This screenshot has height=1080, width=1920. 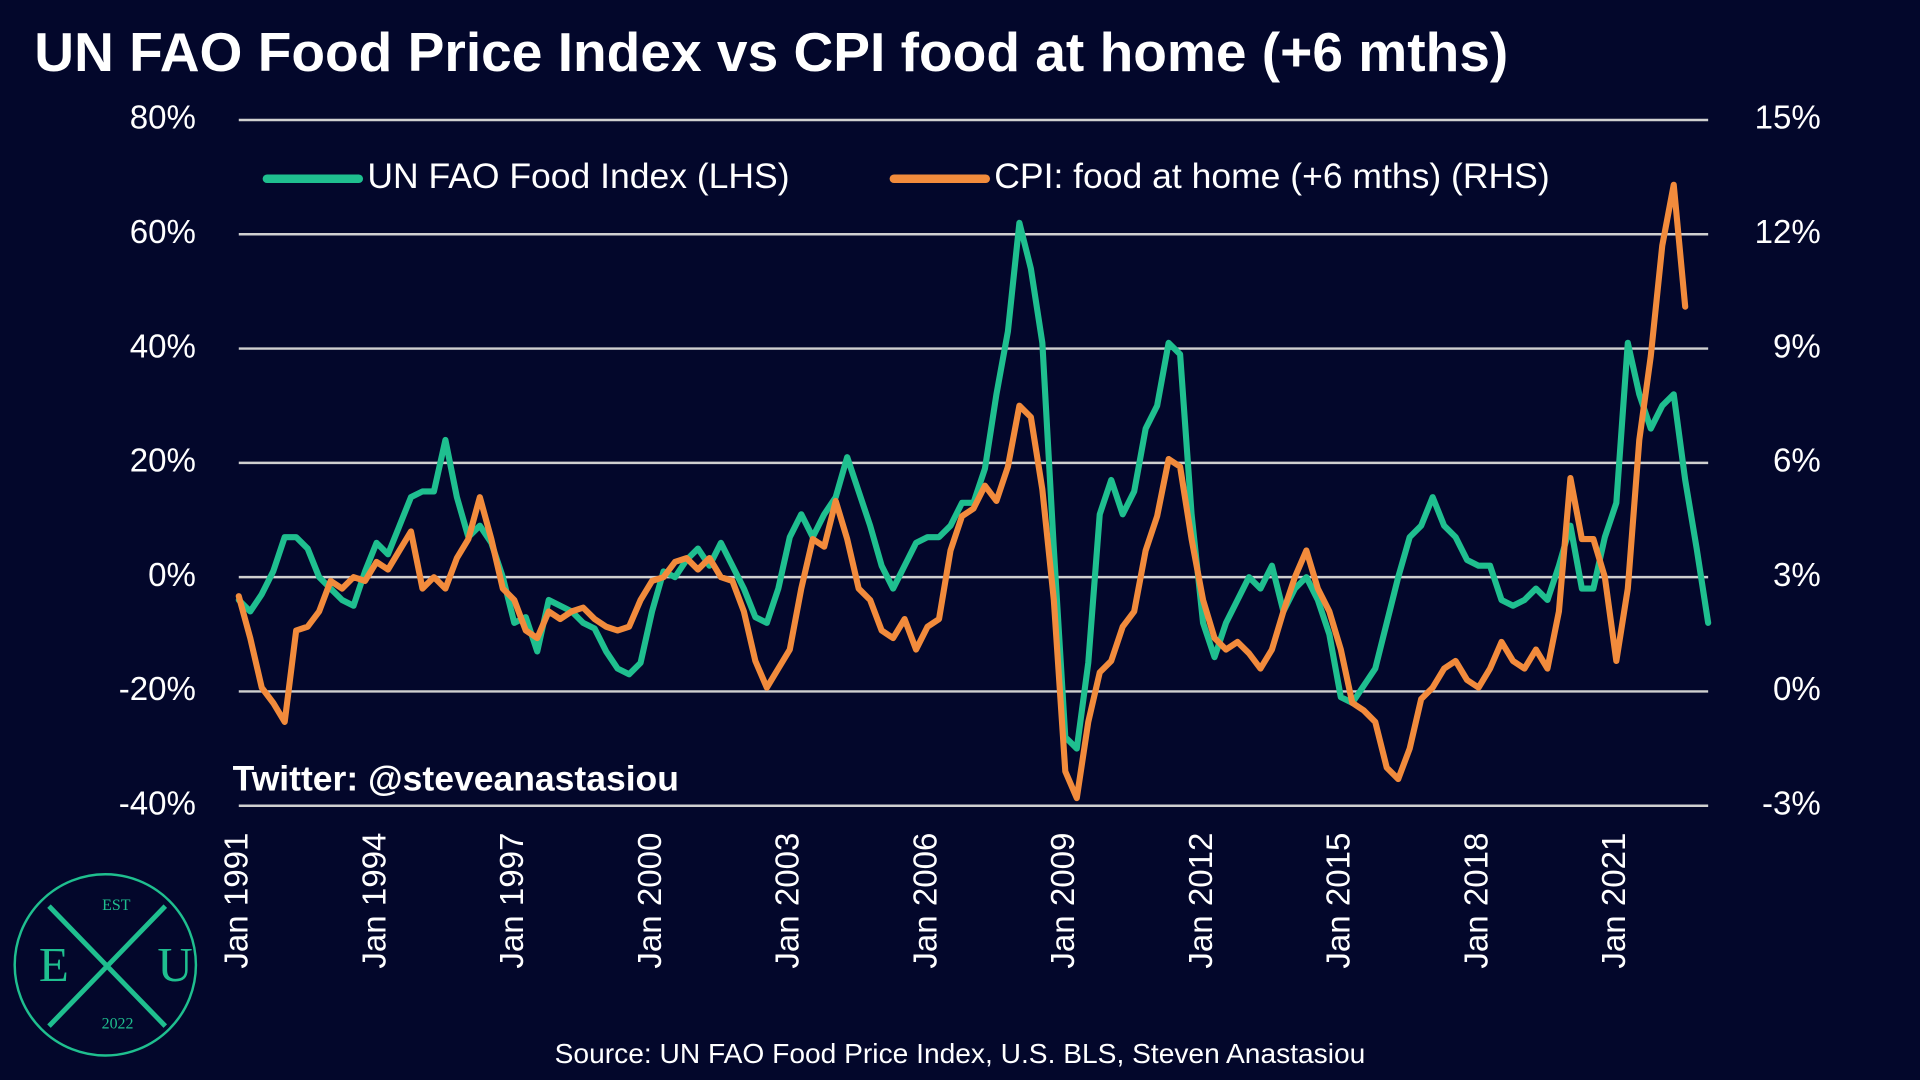 What do you see at coordinates (1788, 118) in the screenshot?
I see `y2-tick-label: 15%` at bounding box center [1788, 118].